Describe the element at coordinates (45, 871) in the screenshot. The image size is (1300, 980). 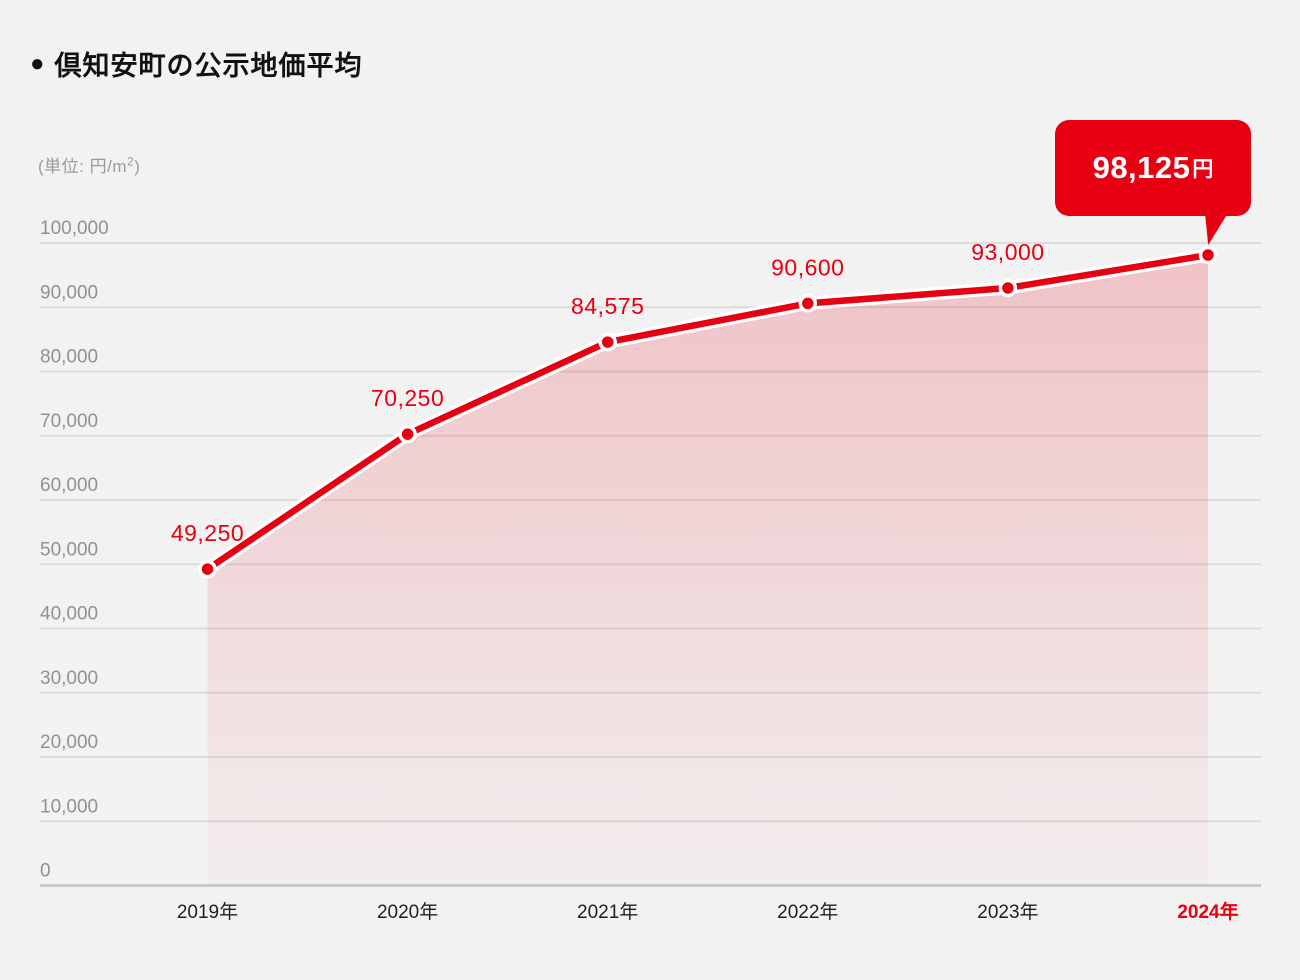
I see `y-tick-label: 0` at that location.